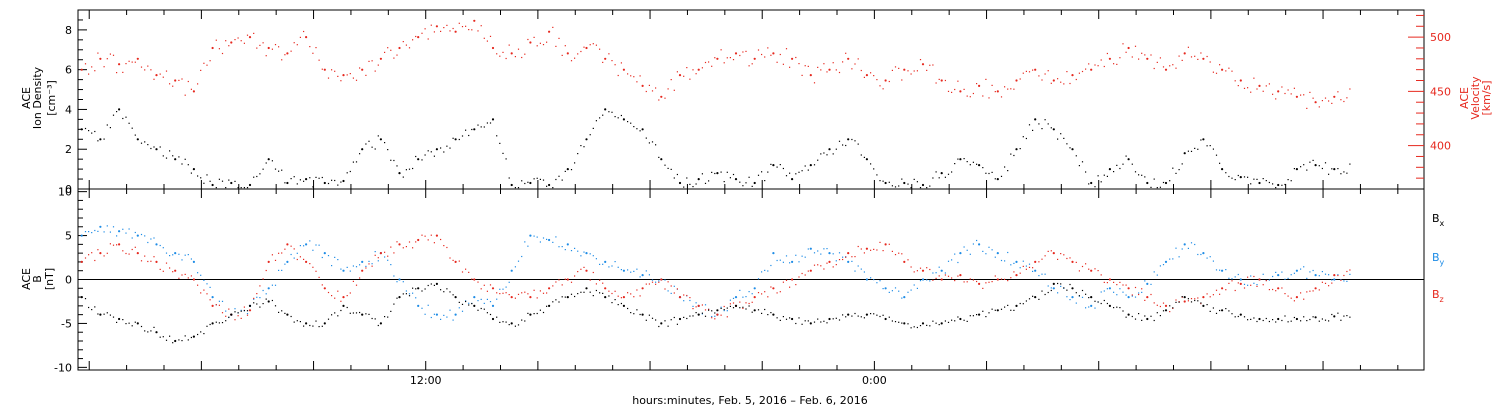 The width and height of the screenshot is (1500, 410). Describe the element at coordinates (49, 279) in the screenshot. I see `bfield-label-line-3: [nT]` at that location.